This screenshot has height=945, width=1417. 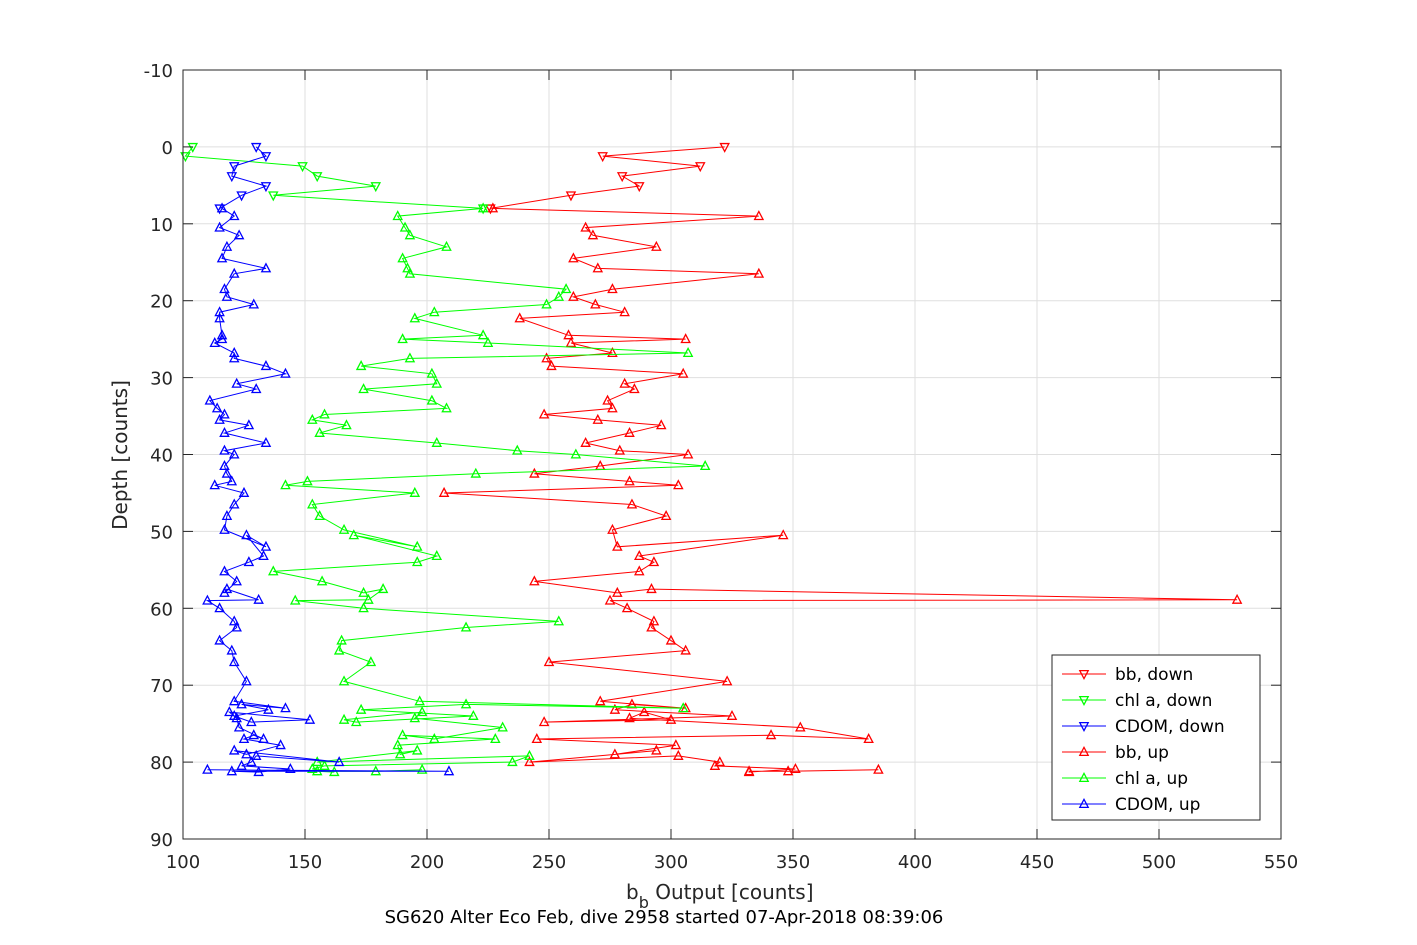 I want to click on x-axis-title: bb Output [counts], so click(x=720, y=896).